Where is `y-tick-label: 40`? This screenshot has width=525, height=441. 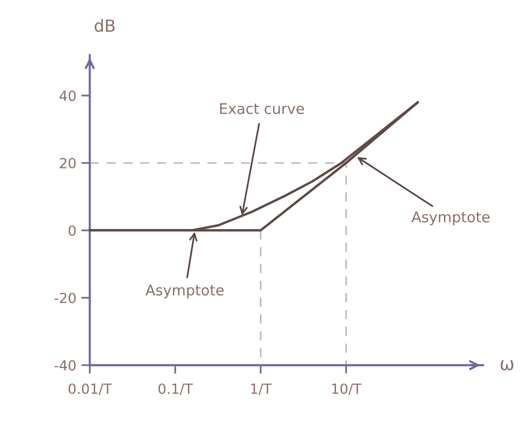
y-tick-label: 40 is located at coordinates (68, 96).